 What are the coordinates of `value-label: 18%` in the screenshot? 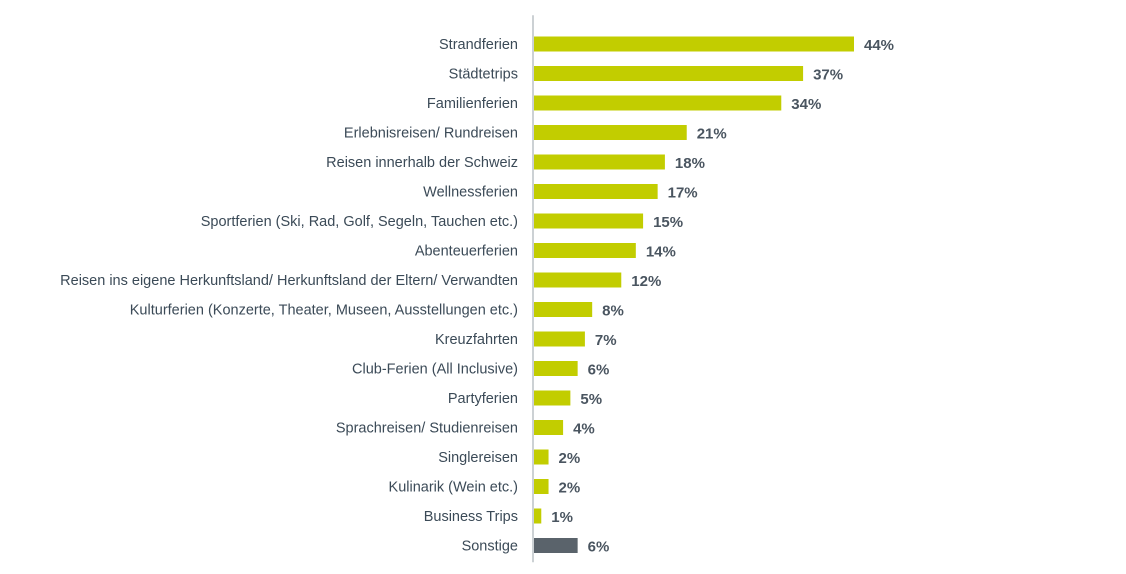 It's located at (690, 163).